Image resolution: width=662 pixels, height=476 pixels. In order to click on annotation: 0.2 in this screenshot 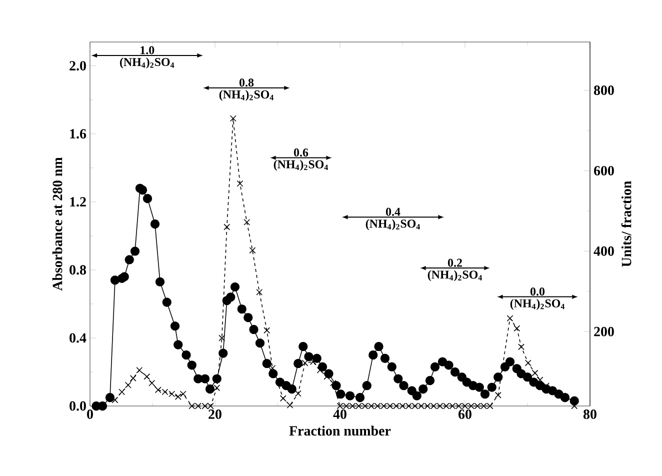, I will do `click(455, 262)`.